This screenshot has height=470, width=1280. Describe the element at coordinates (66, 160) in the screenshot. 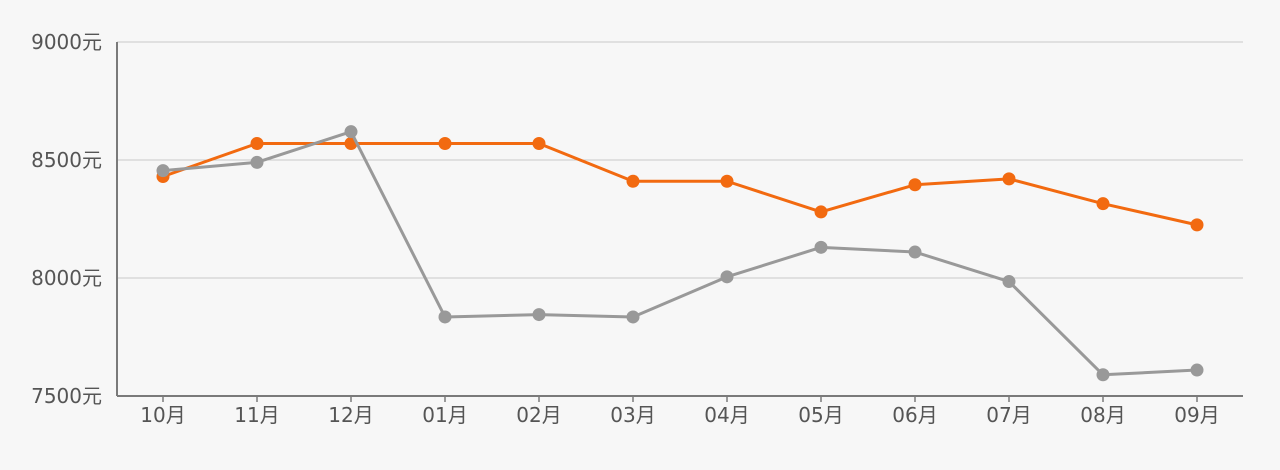

I see `y-tick-label: 8500元` at that location.